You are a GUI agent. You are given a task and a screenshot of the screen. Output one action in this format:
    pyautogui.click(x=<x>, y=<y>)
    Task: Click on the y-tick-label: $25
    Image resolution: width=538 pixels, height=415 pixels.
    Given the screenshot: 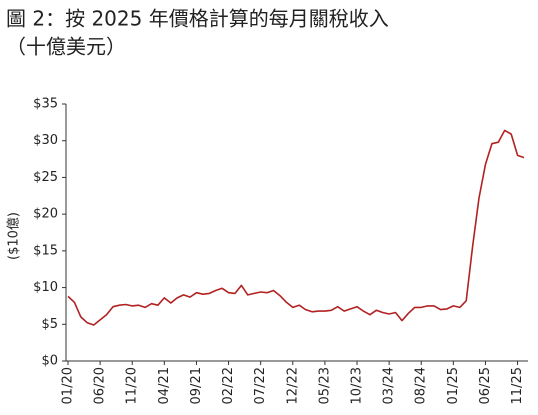 What is the action you would take?
    pyautogui.click(x=45, y=177)
    